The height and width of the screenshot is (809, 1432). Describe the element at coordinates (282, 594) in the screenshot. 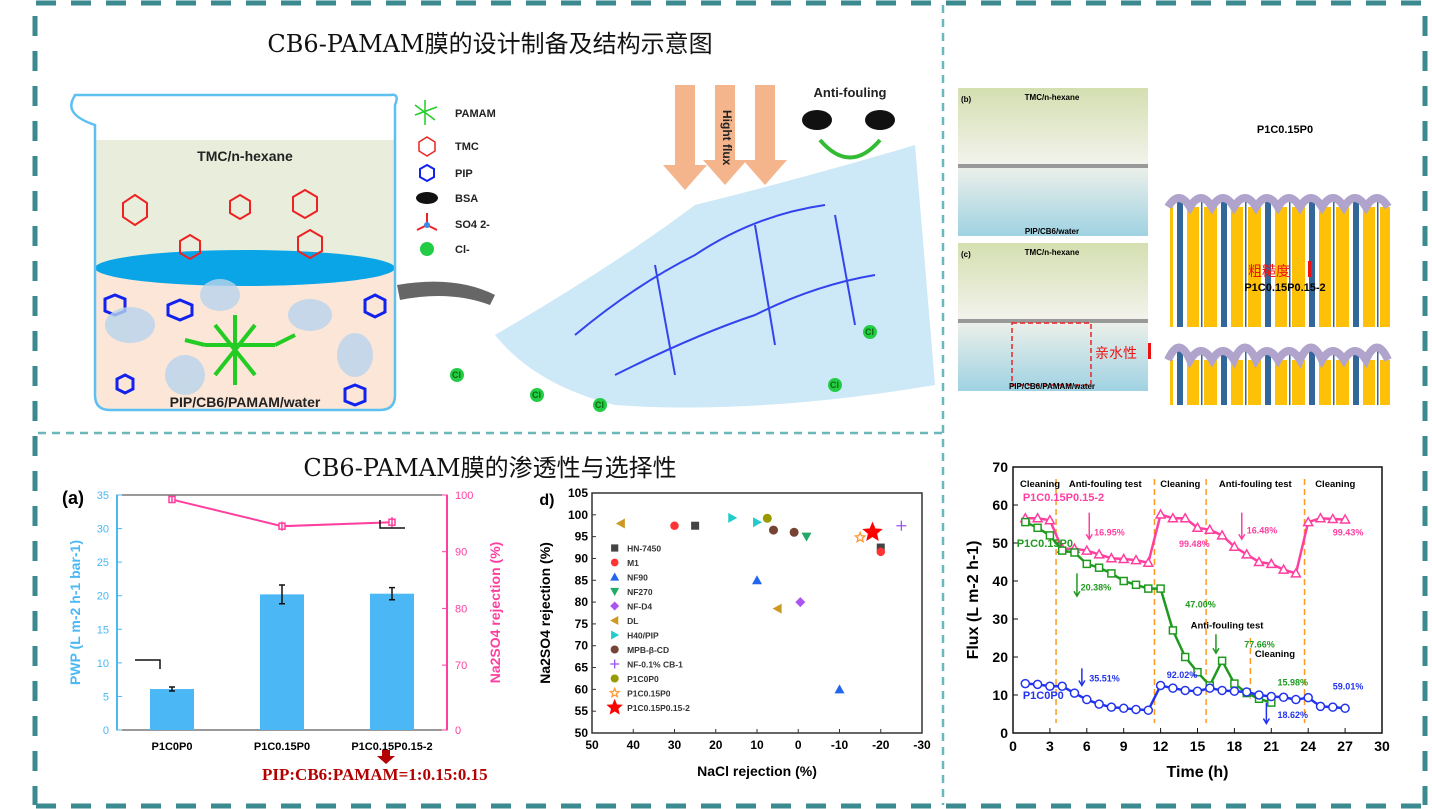

I see `error-bar` at that location.